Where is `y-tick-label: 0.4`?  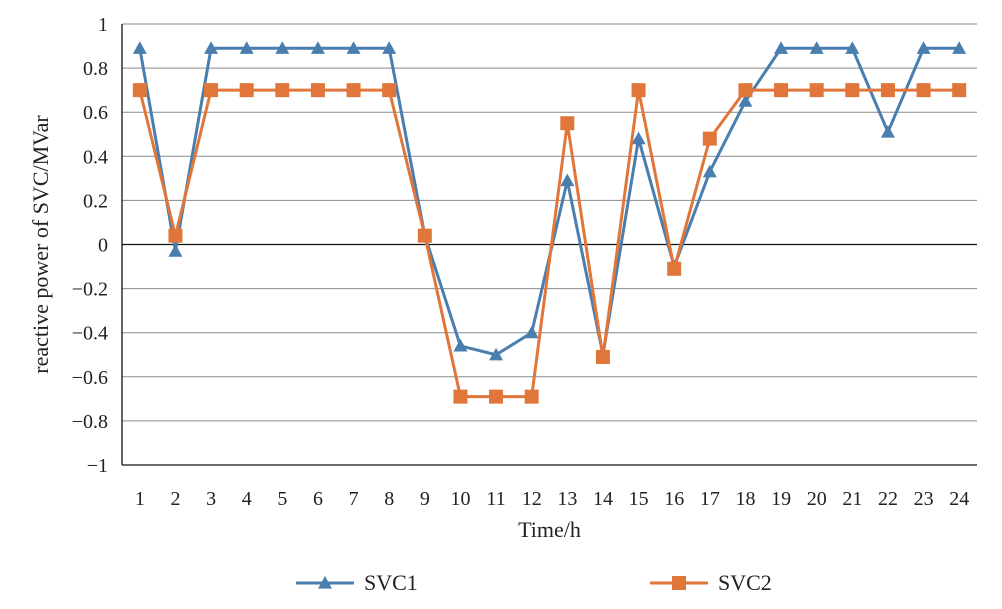
y-tick-label: 0.4 is located at coordinates (95, 157).